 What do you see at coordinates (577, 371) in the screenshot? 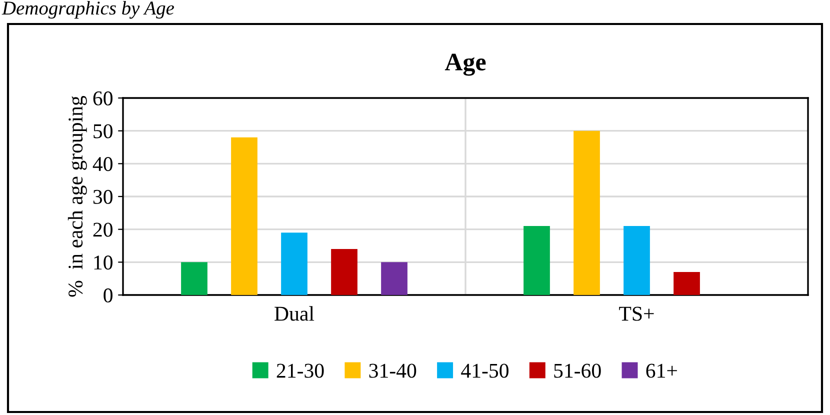
I see `legend-label: 51-60` at bounding box center [577, 371].